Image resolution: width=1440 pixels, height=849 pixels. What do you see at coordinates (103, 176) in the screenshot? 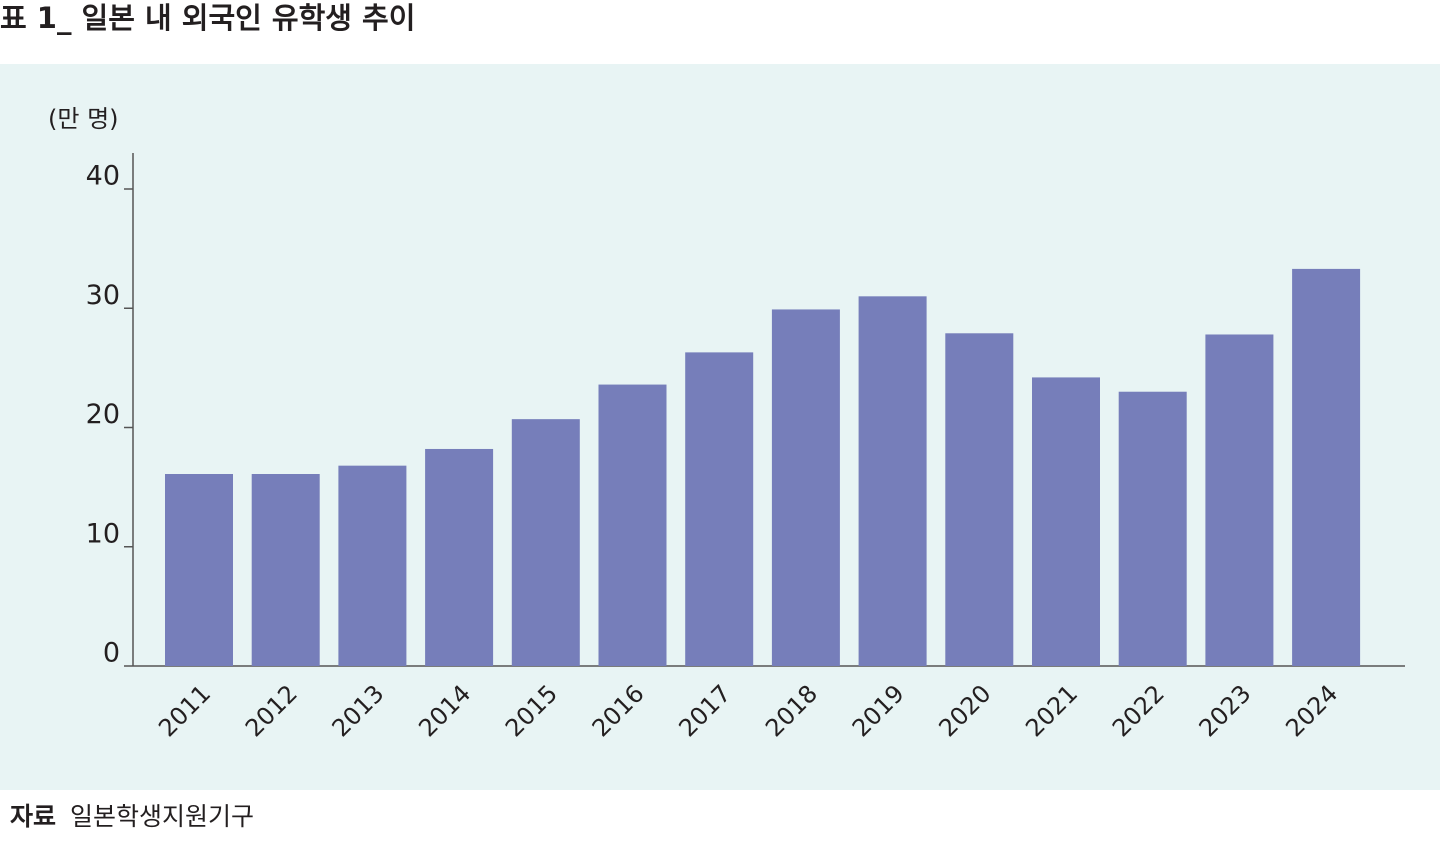
I see `y-tick-label: 40` at bounding box center [103, 176].